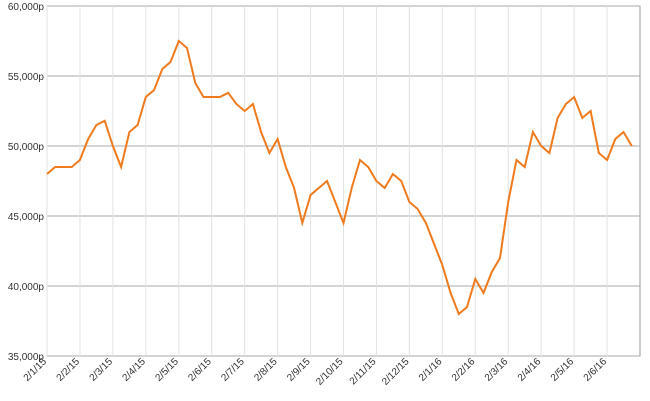  What do you see at coordinates (396, 372) in the screenshot?
I see `x-tick-label: 2/12/15` at bounding box center [396, 372].